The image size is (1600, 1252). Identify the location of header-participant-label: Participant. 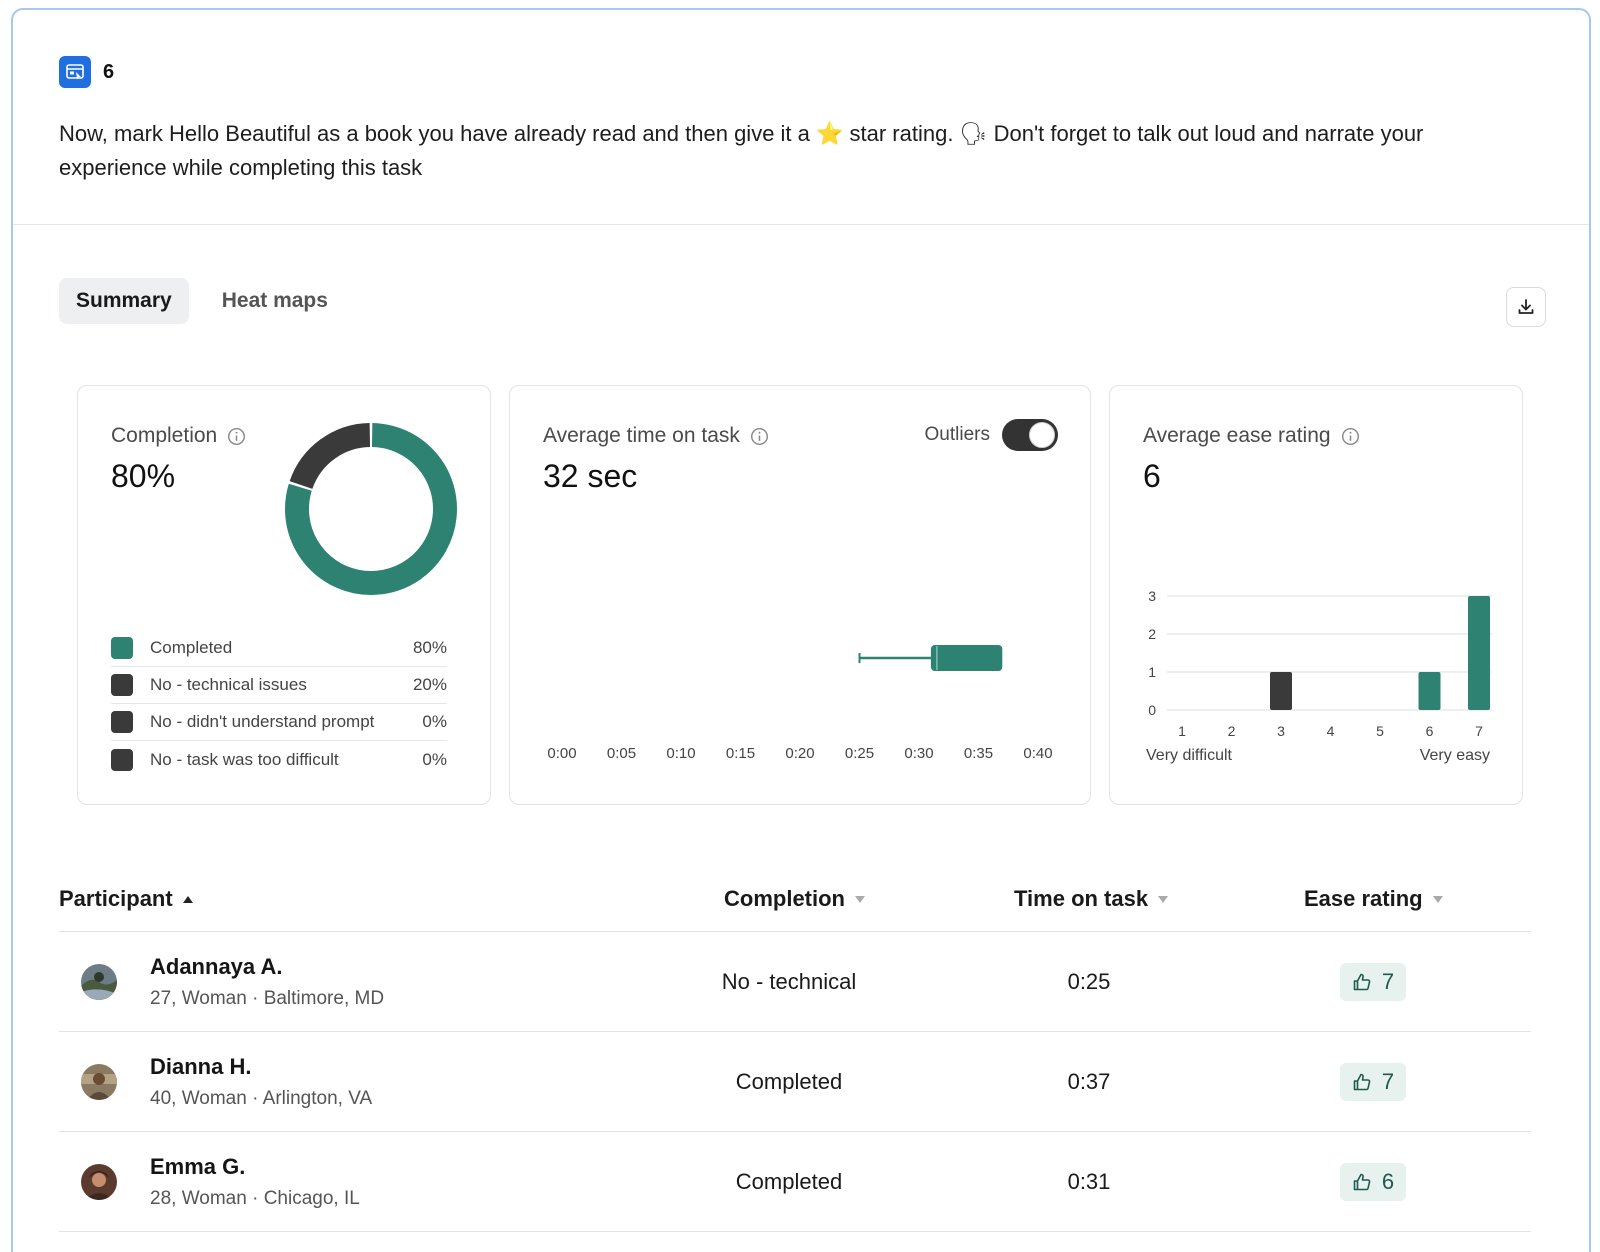
(116, 898).